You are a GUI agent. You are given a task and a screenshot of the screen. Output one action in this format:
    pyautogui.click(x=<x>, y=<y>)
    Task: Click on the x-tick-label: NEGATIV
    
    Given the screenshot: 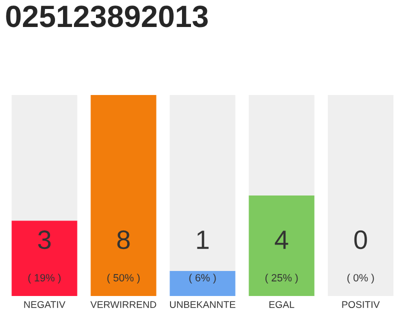 What is the action you would take?
    pyautogui.click(x=45, y=304)
    